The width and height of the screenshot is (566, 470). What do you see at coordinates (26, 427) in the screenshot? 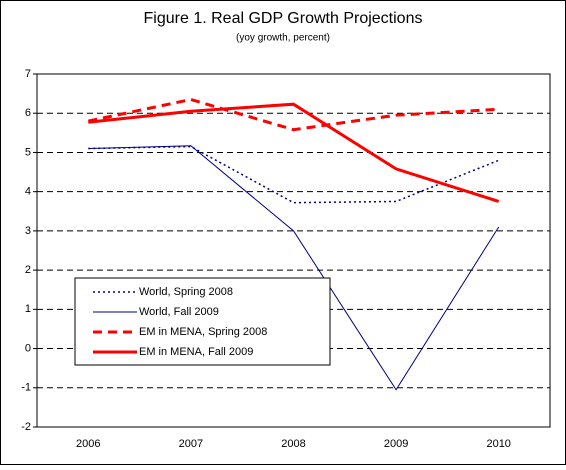
I see `y-tick-label: -2` at bounding box center [26, 427].